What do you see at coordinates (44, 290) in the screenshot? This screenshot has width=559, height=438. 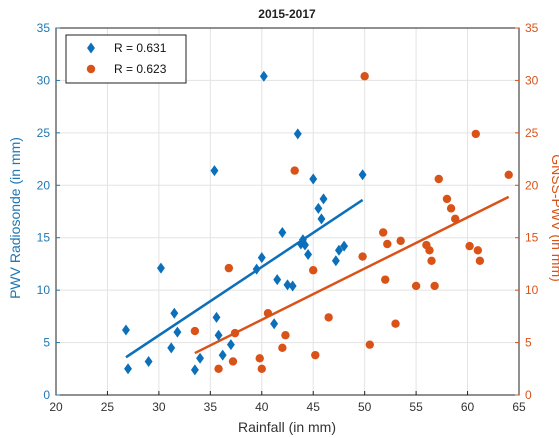 I see `left-tick-label: 10` at bounding box center [44, 290].